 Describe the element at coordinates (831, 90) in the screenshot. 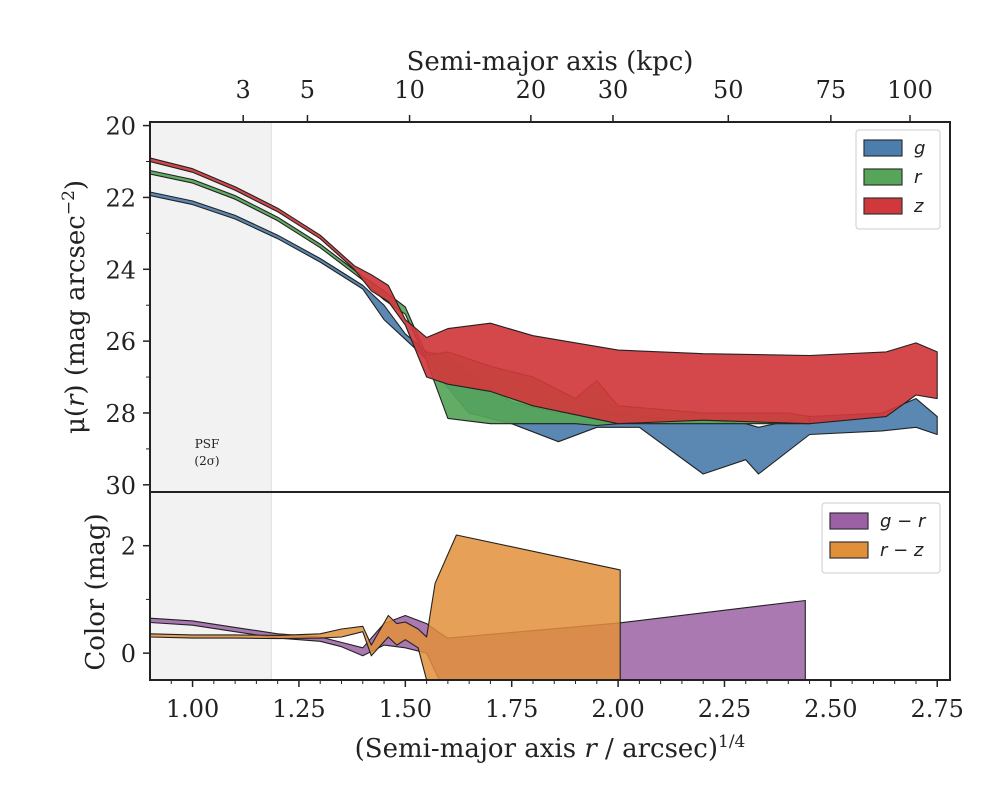

I see `top-axis-tick-label: 75` at that location.